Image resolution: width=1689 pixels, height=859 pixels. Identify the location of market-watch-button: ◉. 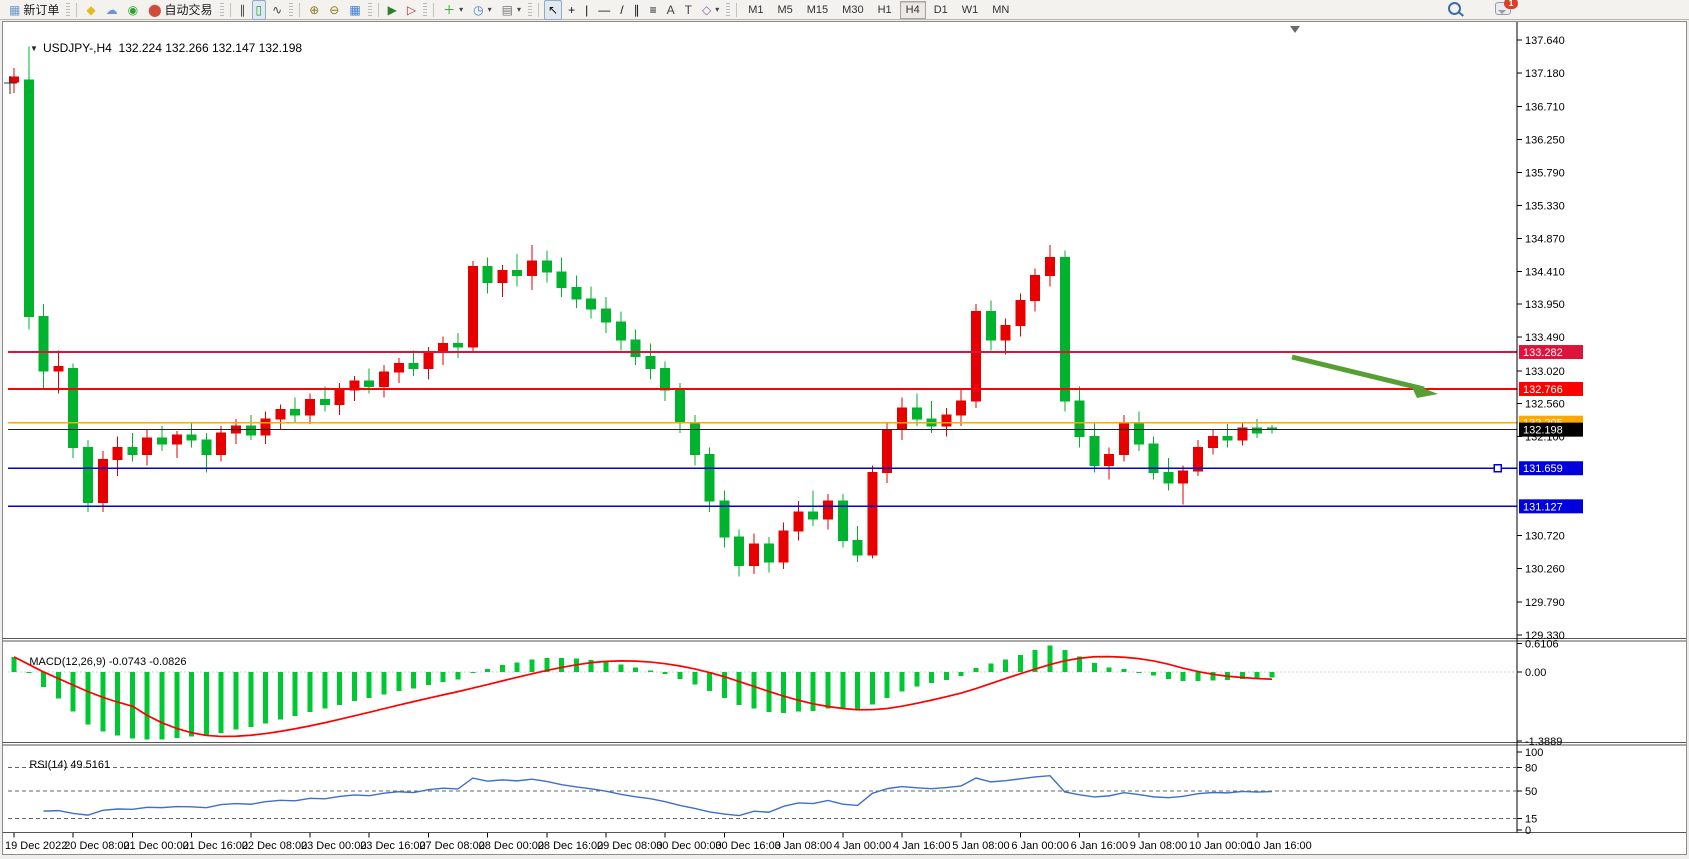
(133, 10).